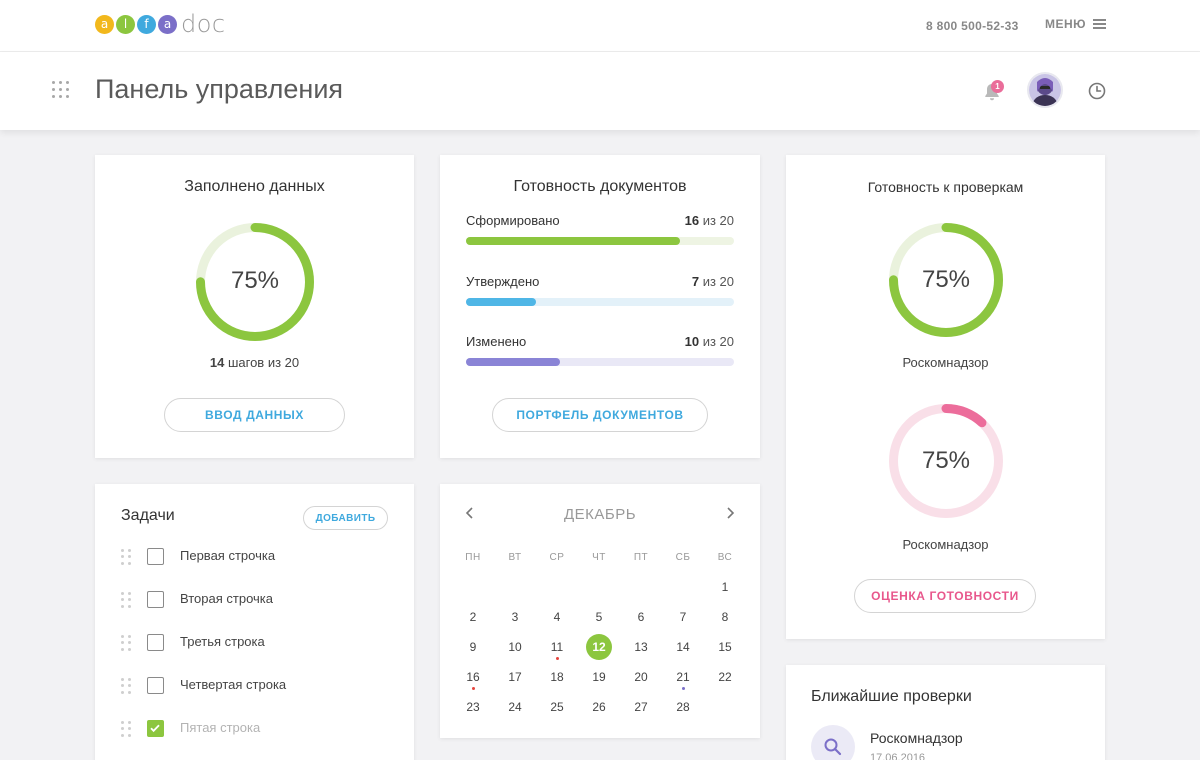 This screenshot has height=760, width=1200. I want to click on logo-word: doc, so click(203, 24).